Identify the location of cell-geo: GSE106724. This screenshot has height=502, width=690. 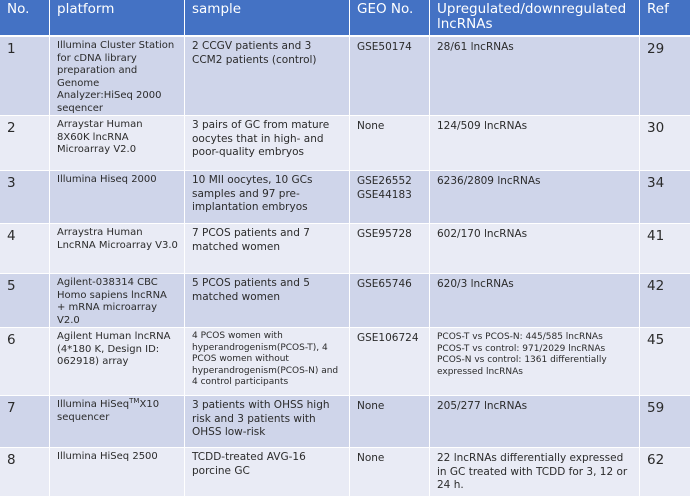
(390, 362).